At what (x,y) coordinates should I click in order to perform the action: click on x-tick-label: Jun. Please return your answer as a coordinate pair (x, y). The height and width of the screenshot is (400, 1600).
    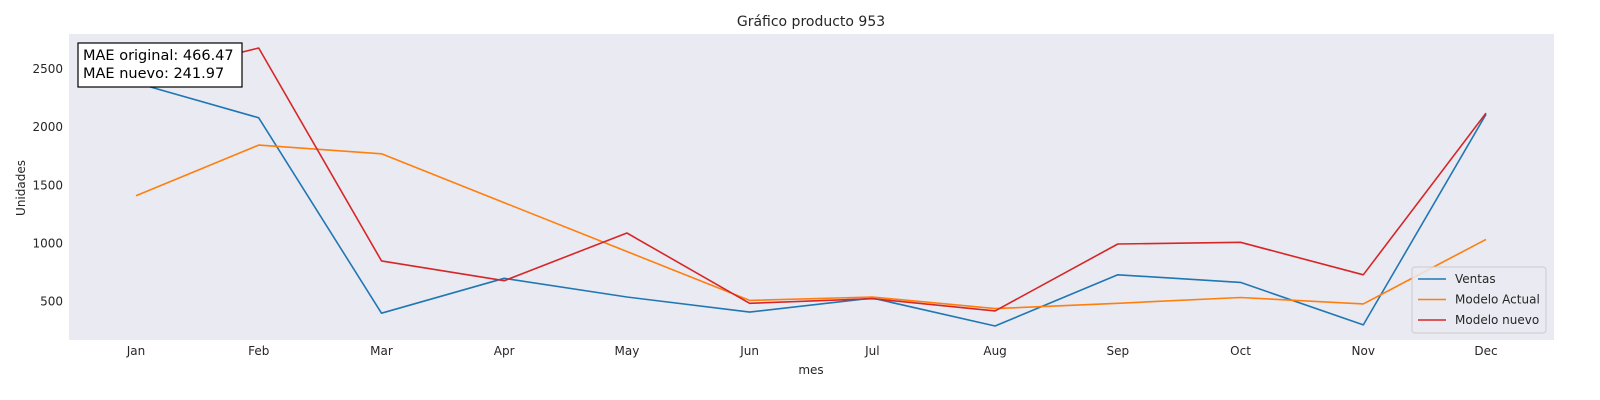
    Looking at the image, I should click on (749, 351).